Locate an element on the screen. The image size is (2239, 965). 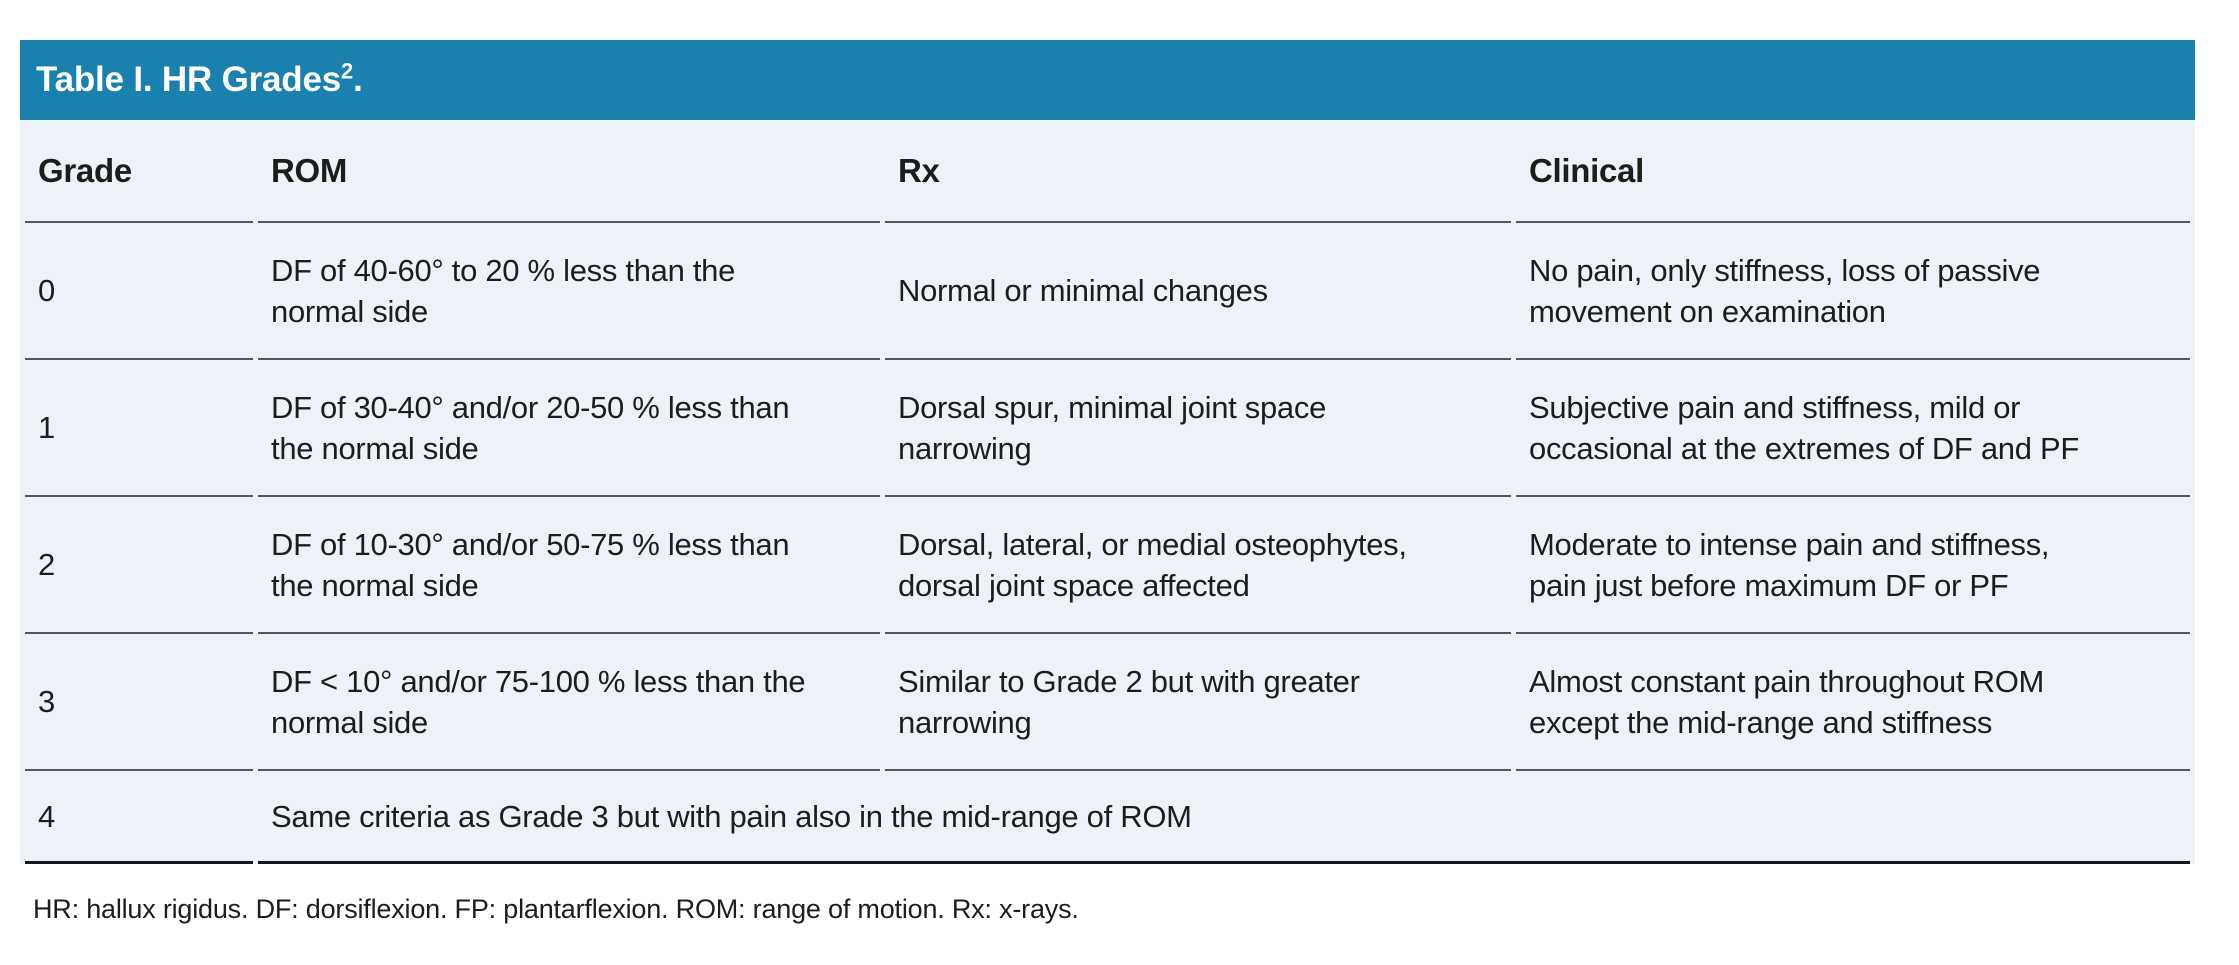
table-title-bar: Table I. HR Grades2. is located at coordinates (1107, 80).